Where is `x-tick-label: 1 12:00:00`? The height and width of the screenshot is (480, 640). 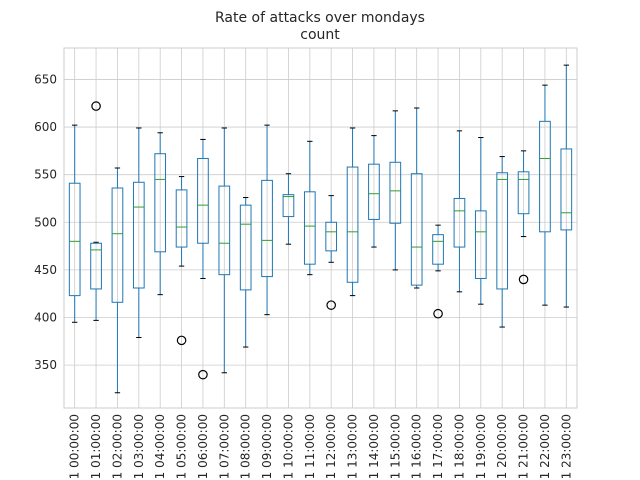
x-tick-label: 1 12:00:00 is located at coordinates (331, 446).